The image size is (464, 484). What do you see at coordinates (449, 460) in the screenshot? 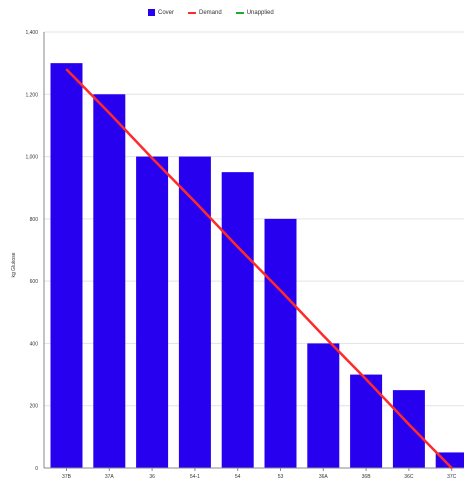
I see `bar-37C` at bounding box center [449, 460].